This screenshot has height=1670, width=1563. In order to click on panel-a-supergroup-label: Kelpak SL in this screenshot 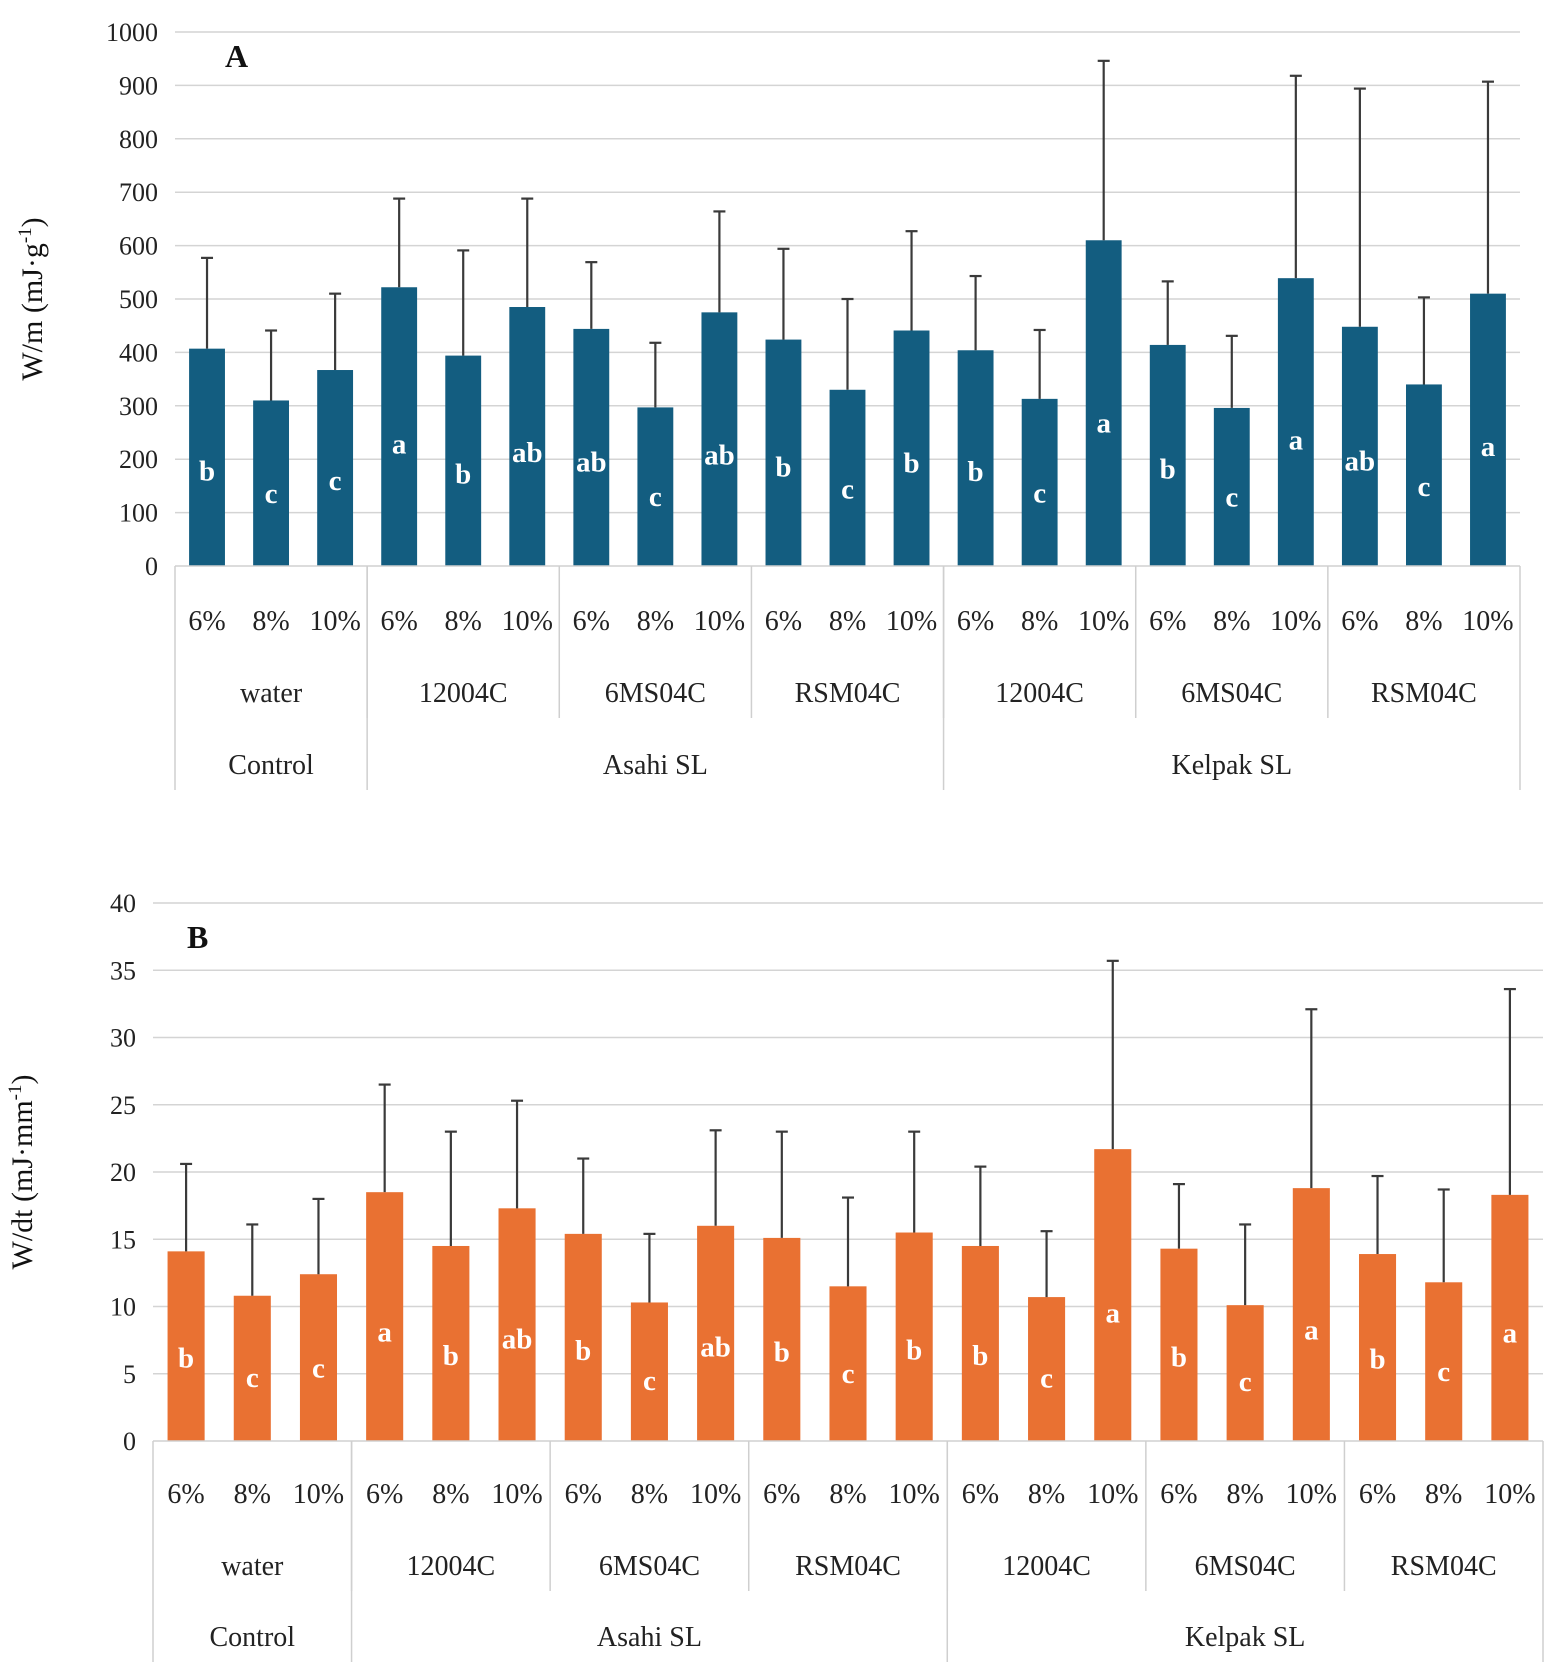, I will do `click(1232, 765)`.